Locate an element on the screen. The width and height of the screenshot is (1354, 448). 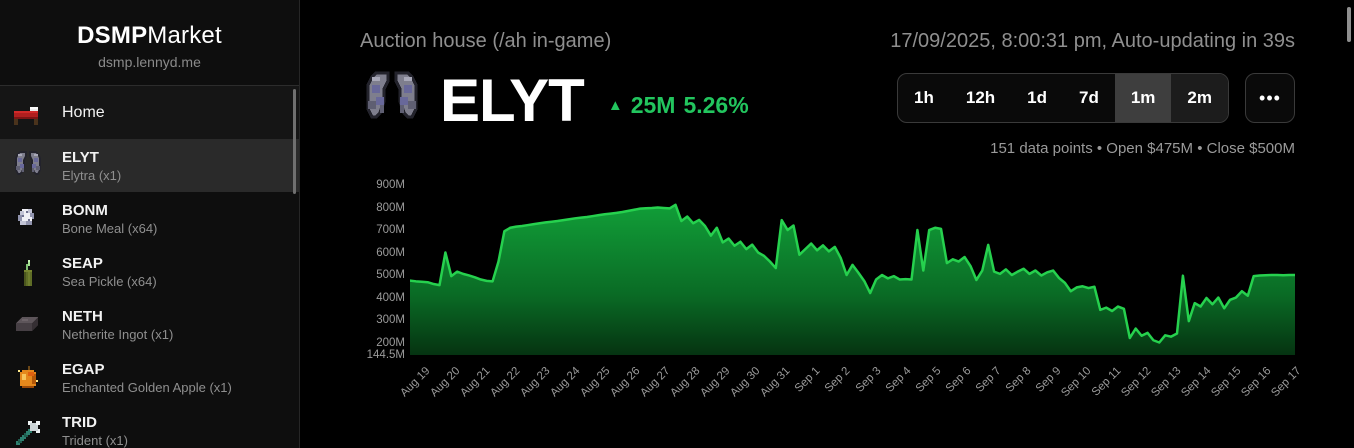
x-tick-label: Sep 3 is located at coordinates (868, 380).